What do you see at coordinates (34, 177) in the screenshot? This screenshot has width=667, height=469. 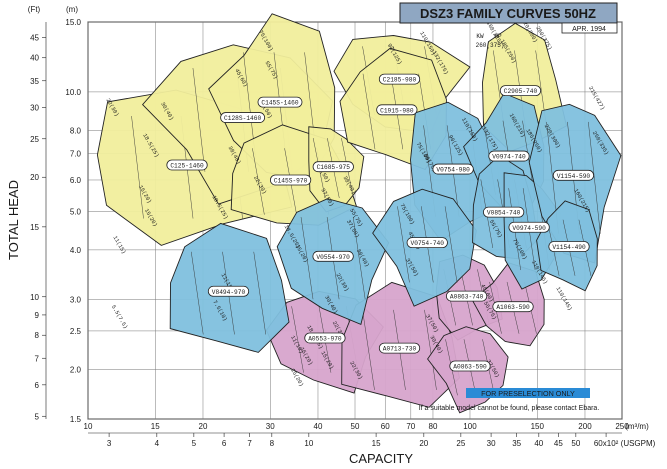 I see `ft-tick-label: 20` at bounding box center [34, 177].